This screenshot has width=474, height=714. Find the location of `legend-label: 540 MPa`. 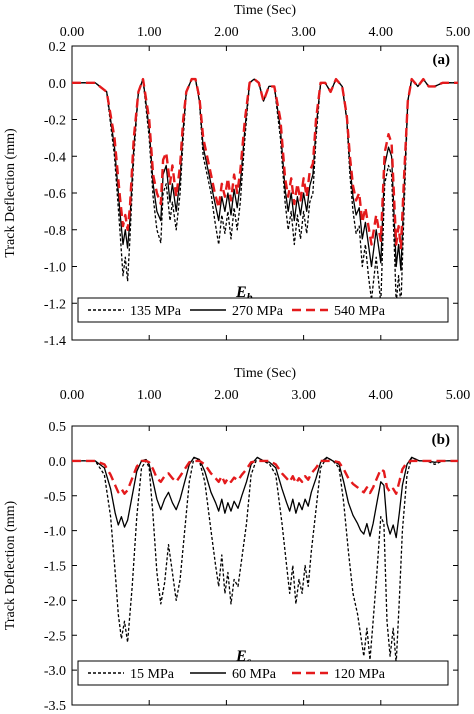

legend-label: 540 MPa is located at coordinates (360, 311).